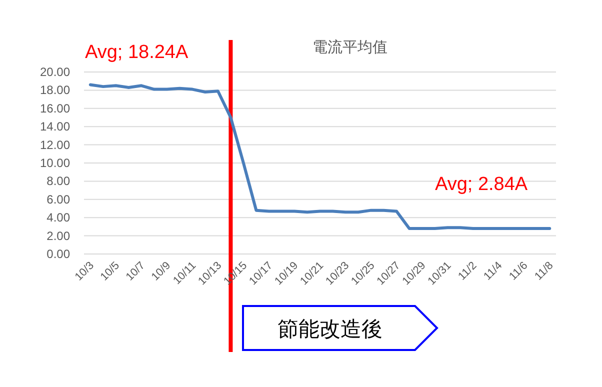 The width and height of the screenshot is (602, 387). What do you see at coordinates (58, 235) in the screenshot?
I see `y-tick-label: 2.00` at bounding box center [58, 235].